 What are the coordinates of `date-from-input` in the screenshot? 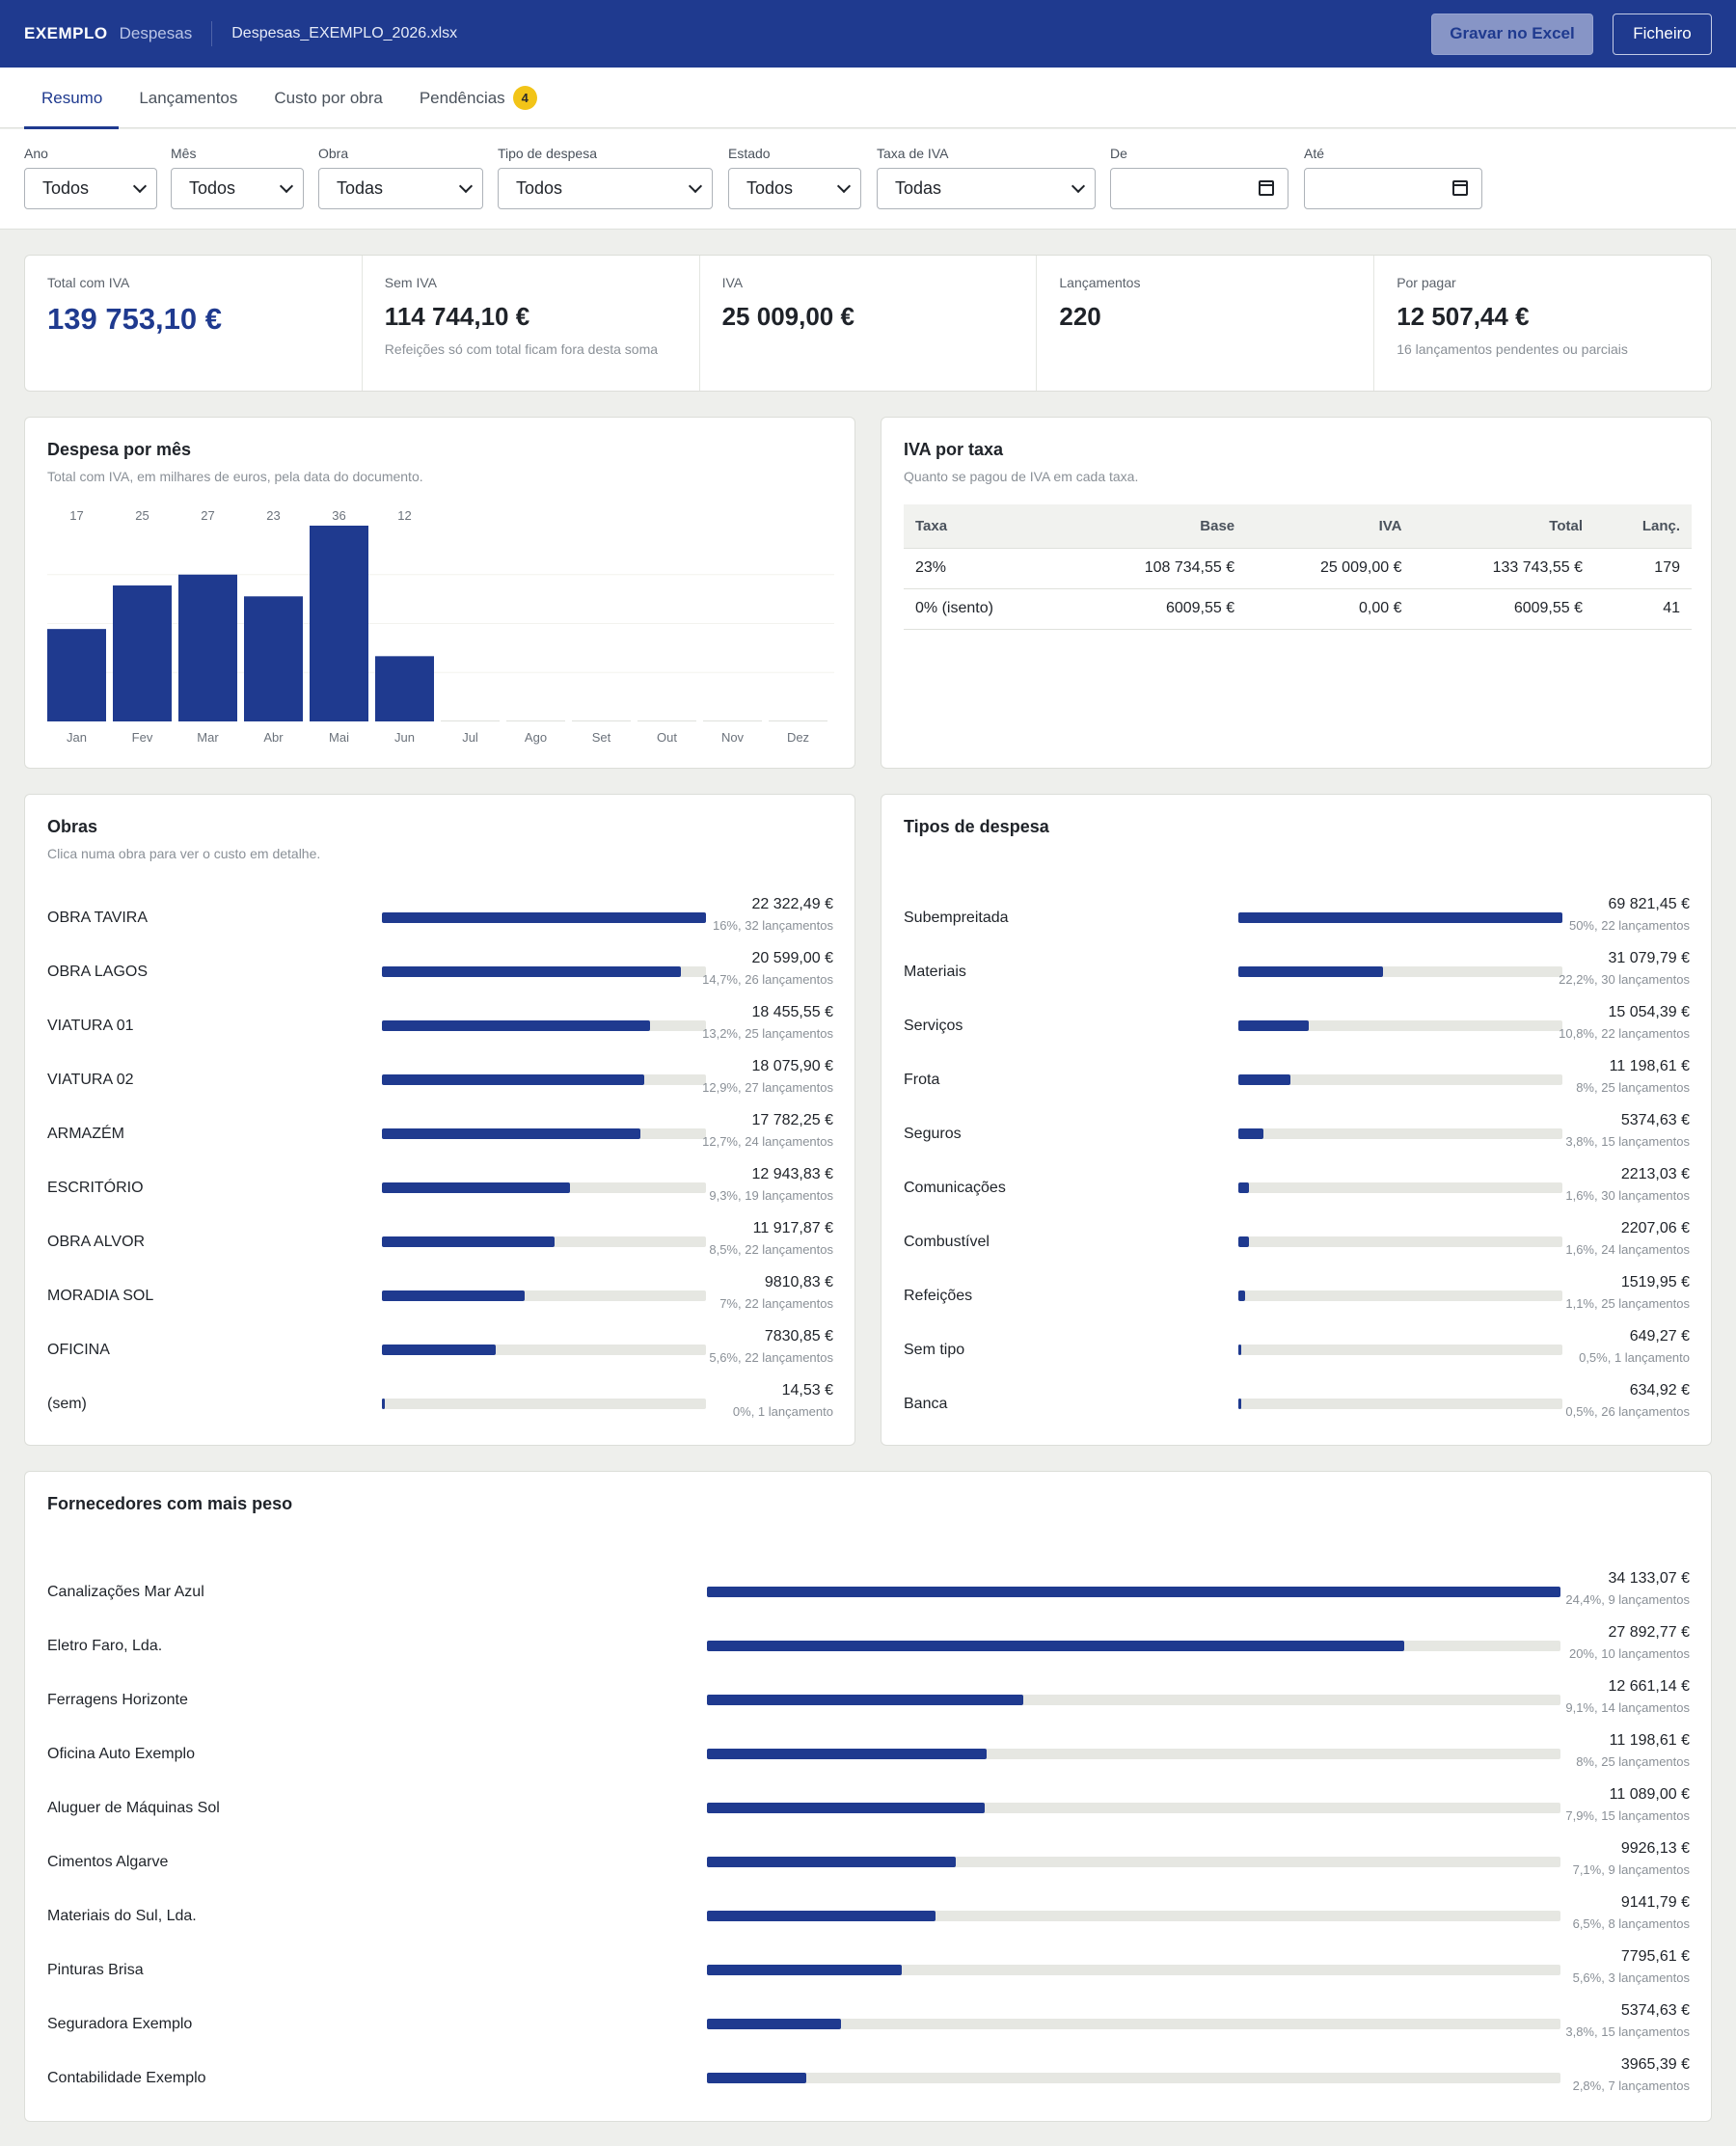 It's located at (1199, 188).